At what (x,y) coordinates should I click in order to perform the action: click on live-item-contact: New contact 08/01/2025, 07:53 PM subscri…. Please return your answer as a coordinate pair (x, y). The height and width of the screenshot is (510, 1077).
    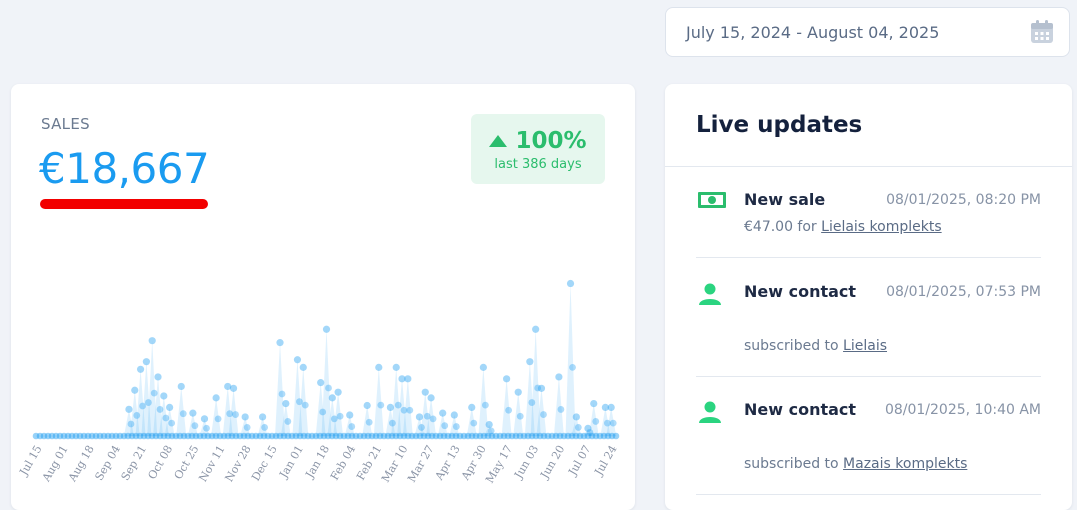
    Looking at the image, I should click on (868, 318).